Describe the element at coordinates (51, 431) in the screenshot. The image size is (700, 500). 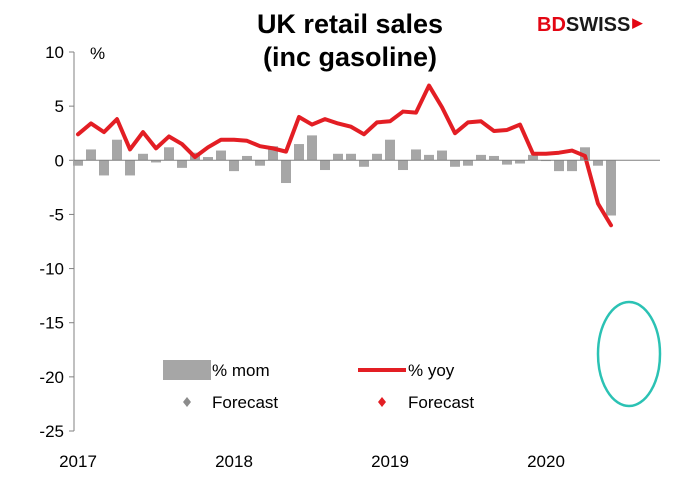
I see `y-tick-label: -25` at that location.